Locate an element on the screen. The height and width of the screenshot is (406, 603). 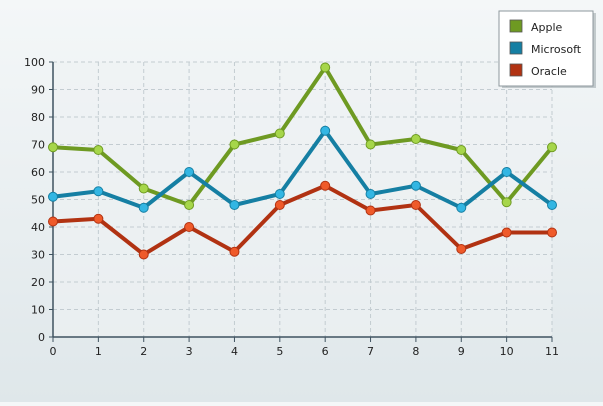
x-tick-label: 1 is located at coordinates (98, 351).